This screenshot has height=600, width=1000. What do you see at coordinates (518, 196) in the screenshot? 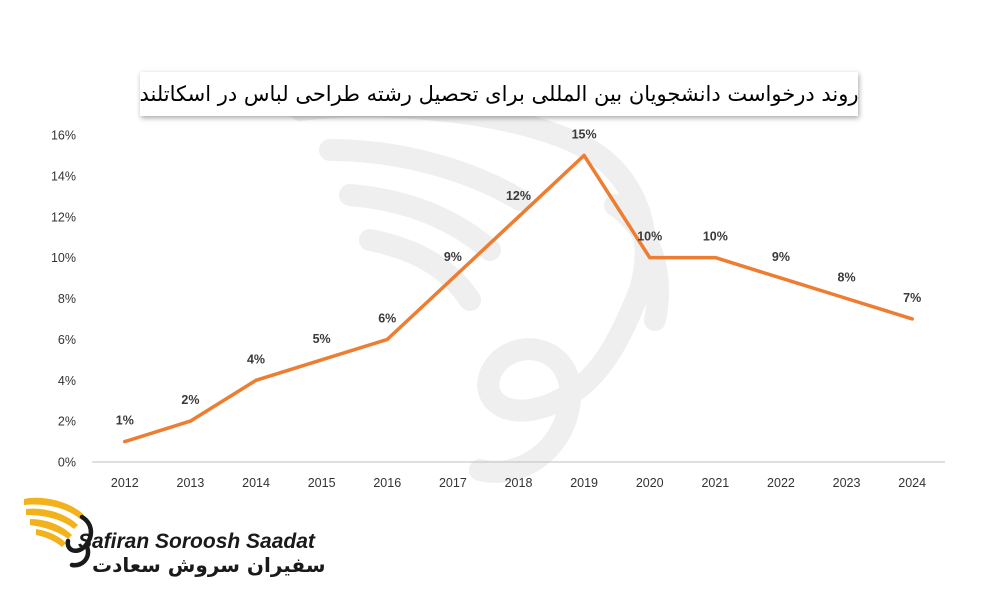
I see `data-label: 12%` at bounding box center [518, 196].